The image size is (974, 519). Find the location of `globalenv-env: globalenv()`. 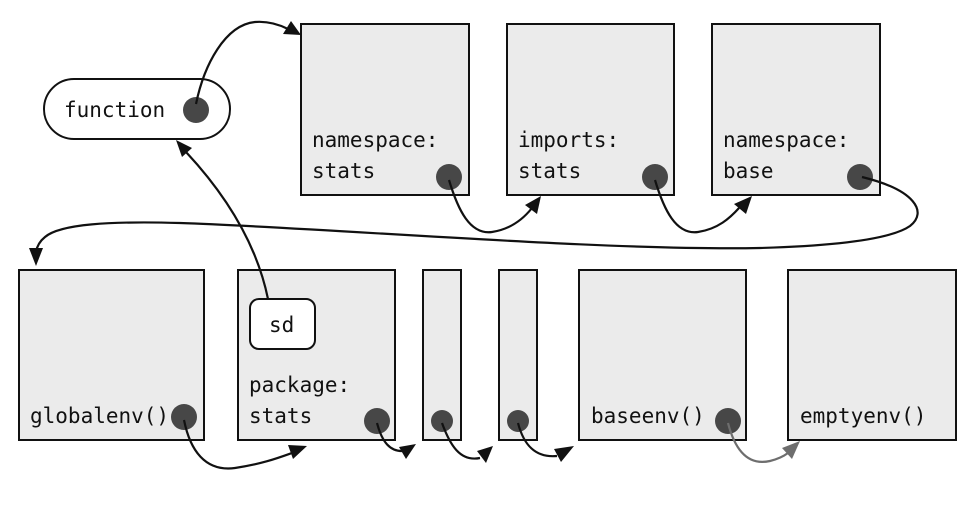

globalenv-env: globalenv() is located at coordinates (111, 355).